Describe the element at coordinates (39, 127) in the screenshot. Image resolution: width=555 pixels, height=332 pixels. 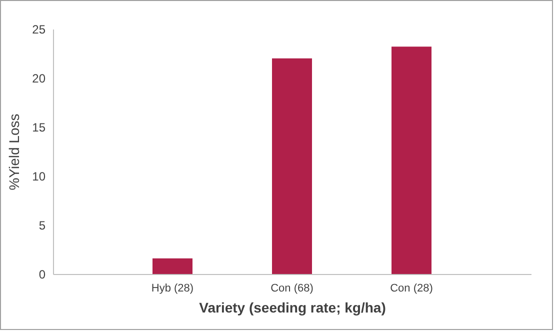
I see `y-tick-label: 15` at that location.